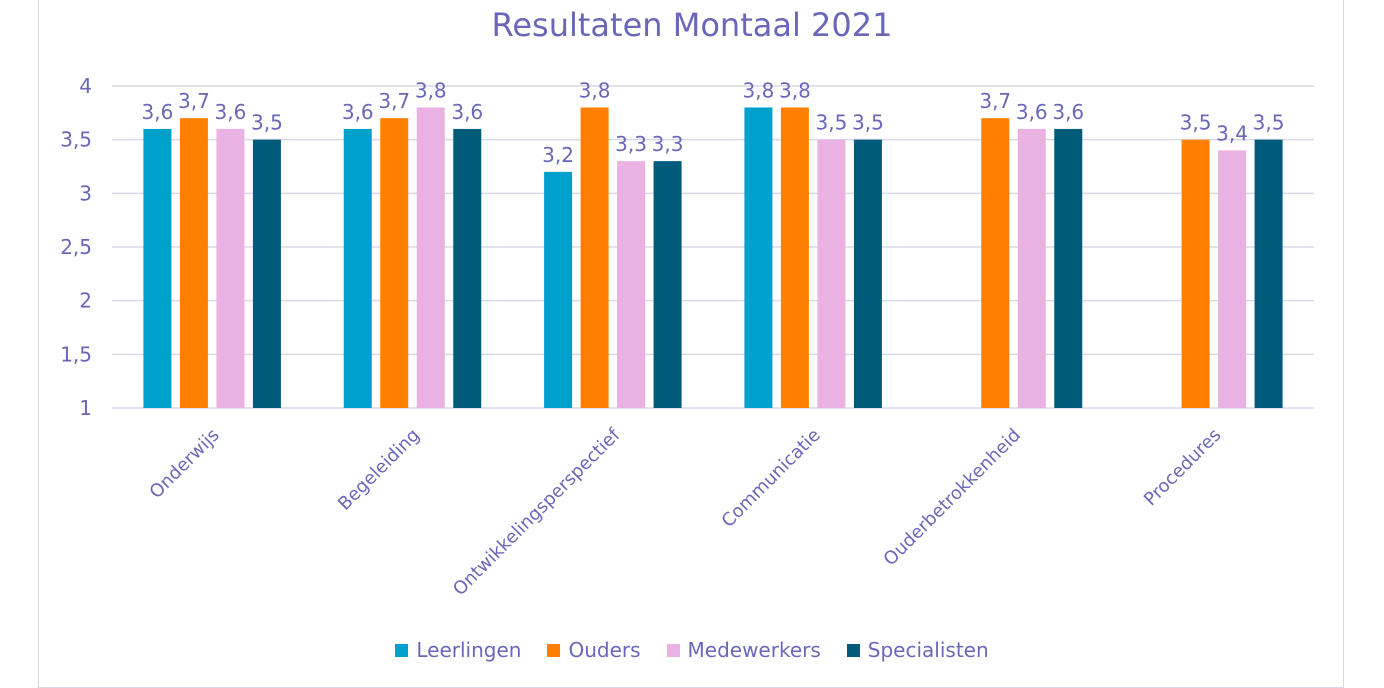 The image size is (1384, 688). What do you see at coordinates (928, 650) in the screenshot?
I see `legend-label-specialisten: Specialisten` at bounding box center [928, 650].